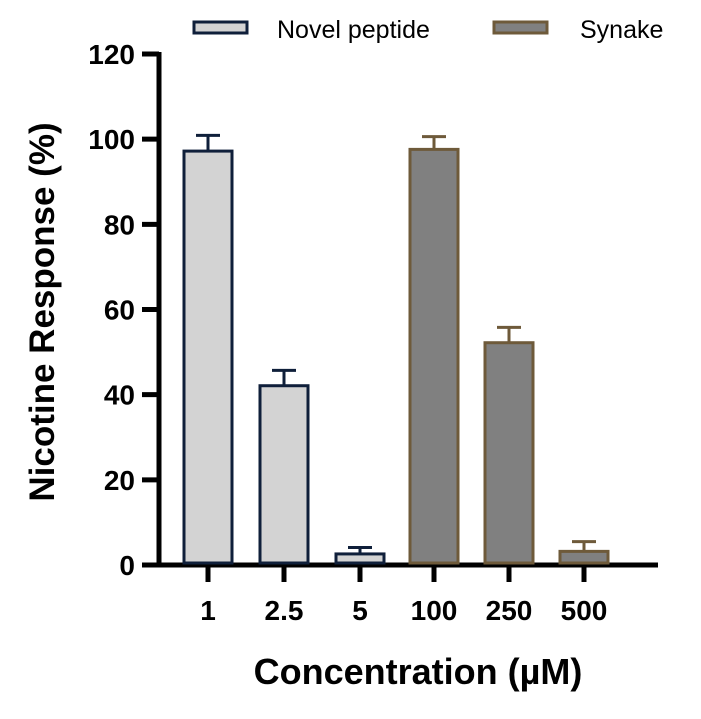 The height and width of the screenshot is (719, 701). I want to click on legend-label: Novel peptide, so click(353, 30).